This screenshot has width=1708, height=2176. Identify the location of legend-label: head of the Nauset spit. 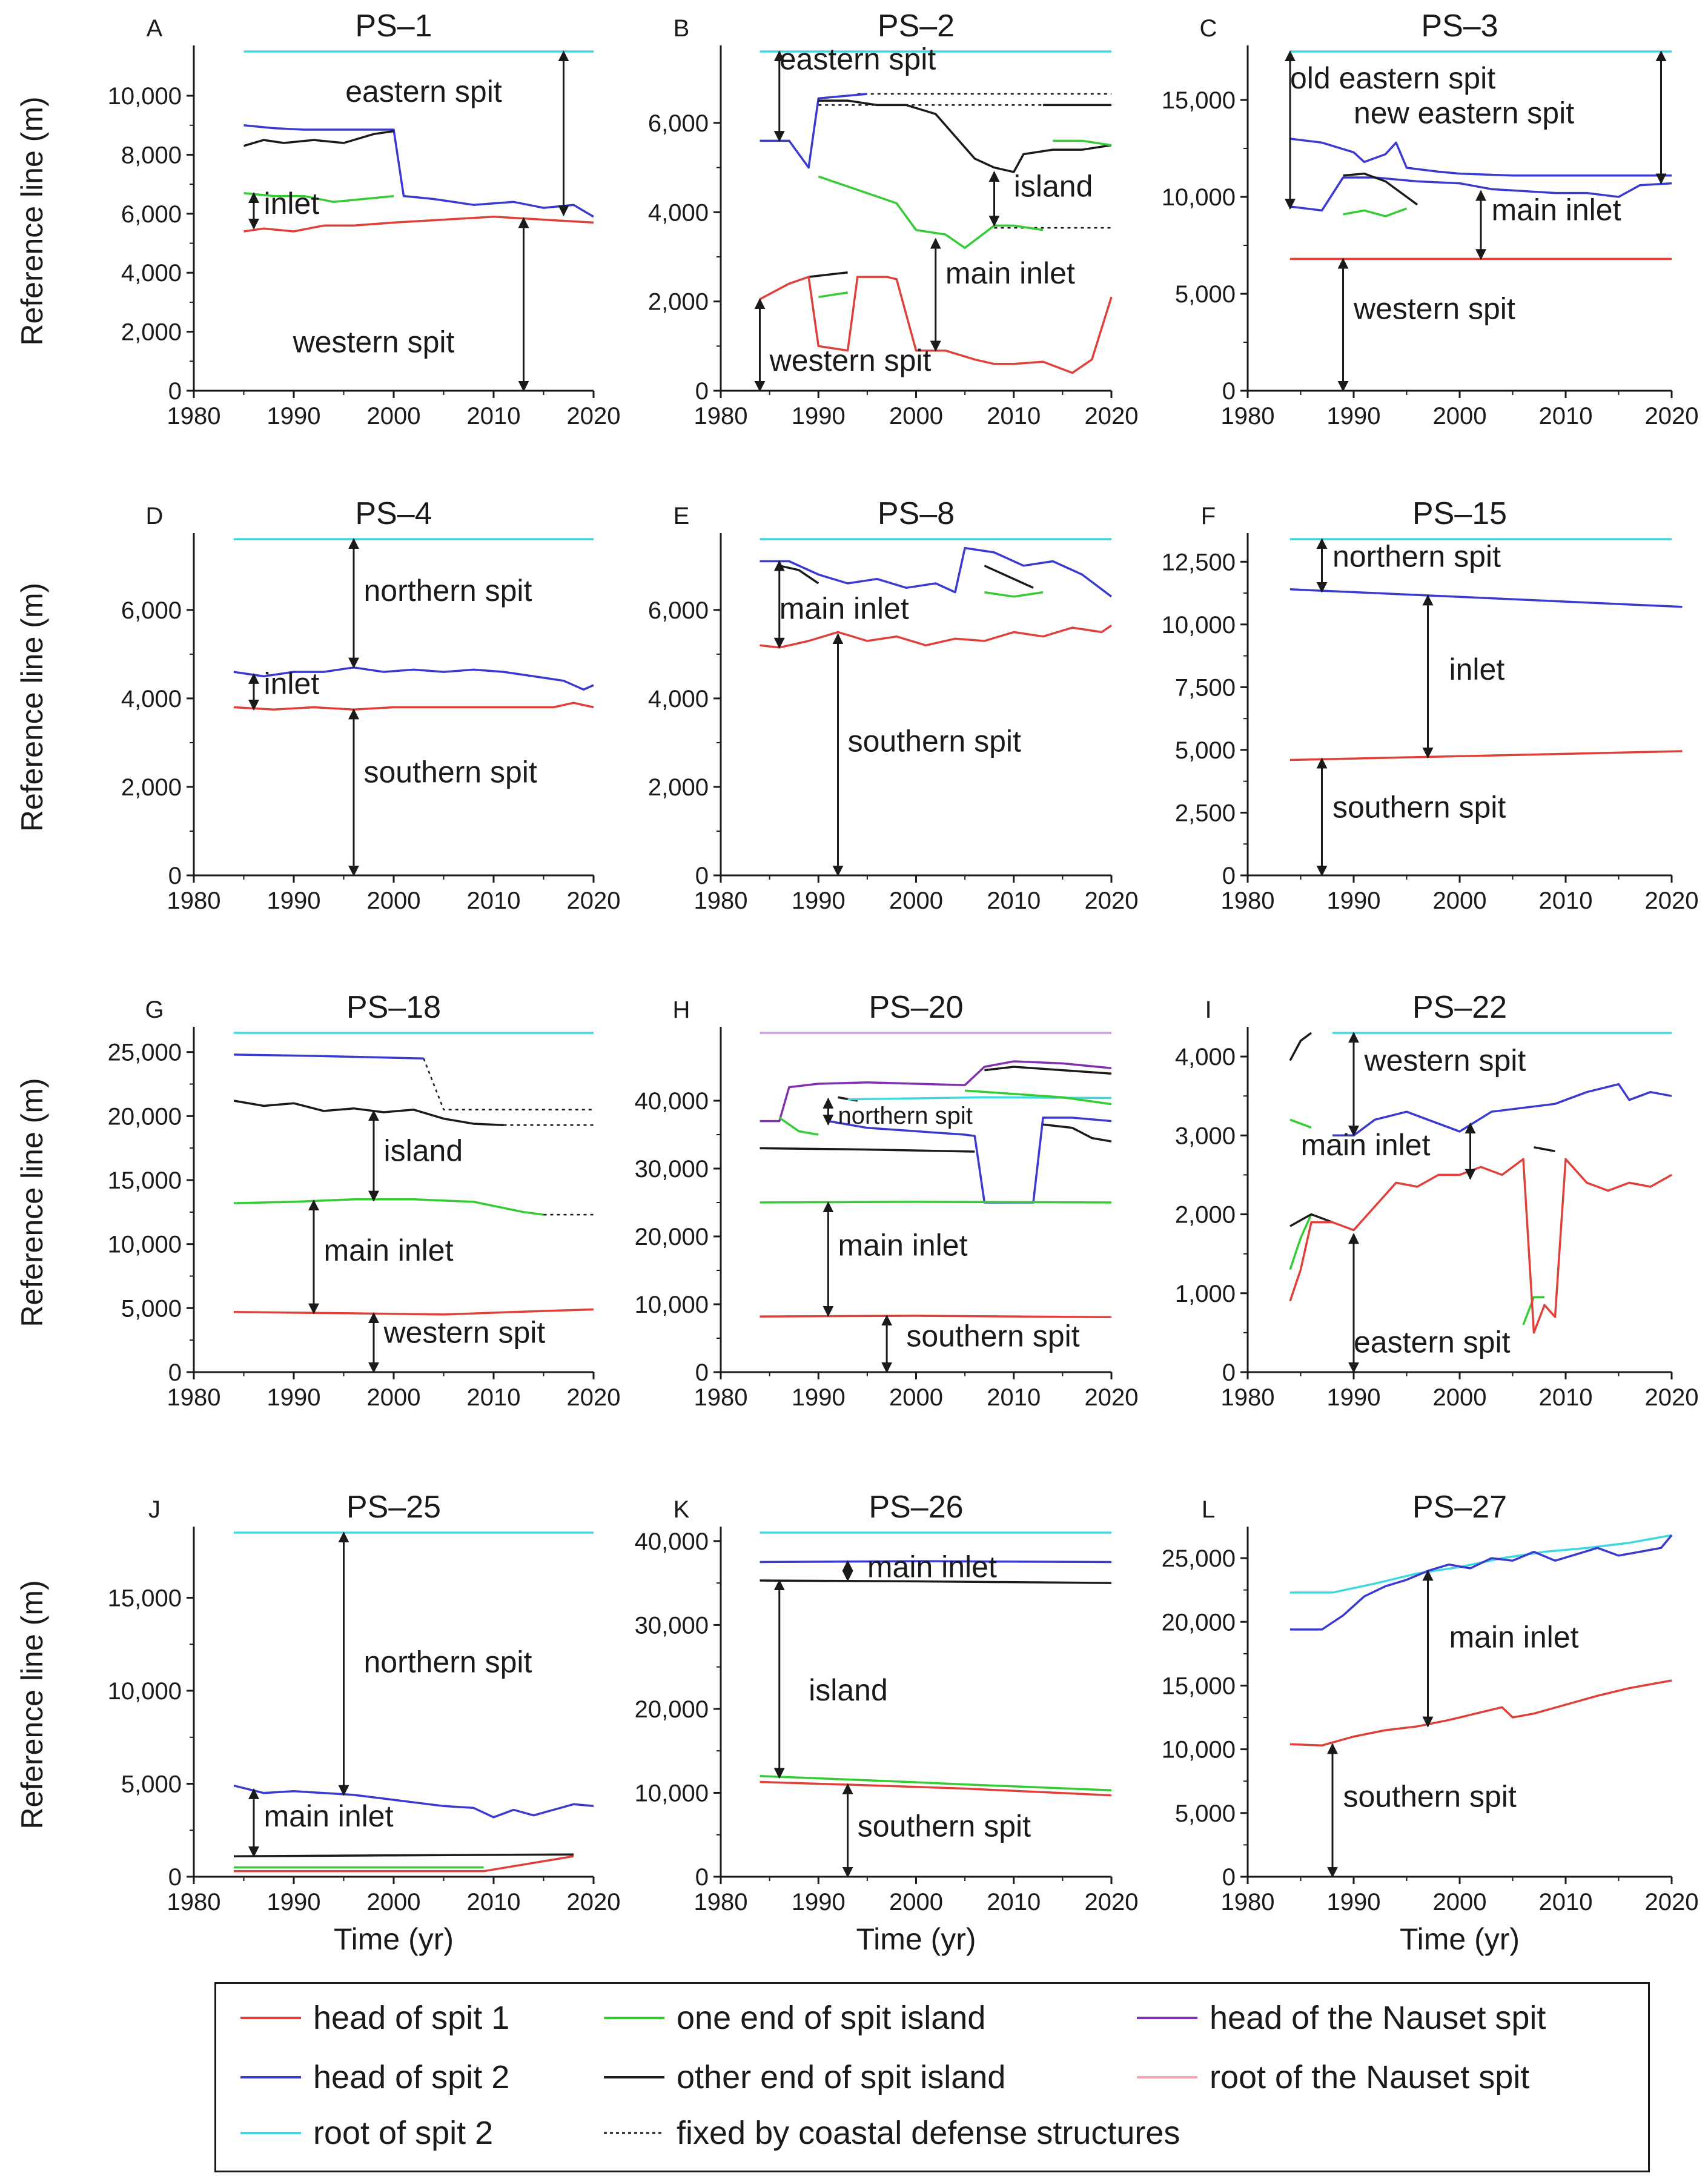
(1378, 2018).